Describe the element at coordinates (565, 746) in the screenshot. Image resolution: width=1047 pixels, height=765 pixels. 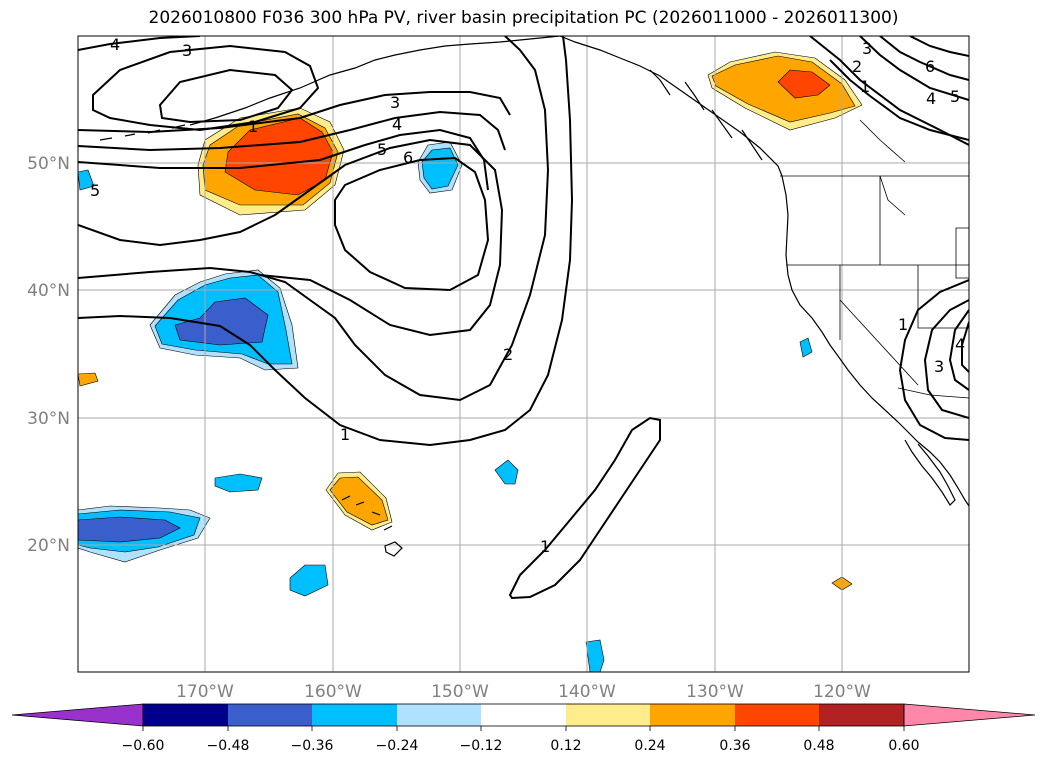
I see `colorbar-tick-label: 0.12` at that location.